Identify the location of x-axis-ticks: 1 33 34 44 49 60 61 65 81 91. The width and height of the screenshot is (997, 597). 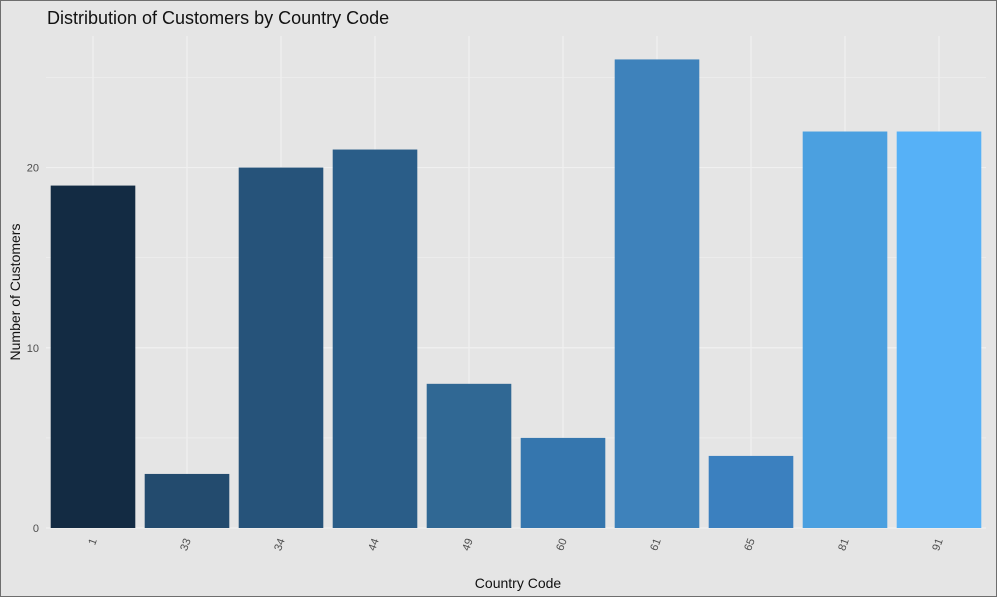
(515, 545).